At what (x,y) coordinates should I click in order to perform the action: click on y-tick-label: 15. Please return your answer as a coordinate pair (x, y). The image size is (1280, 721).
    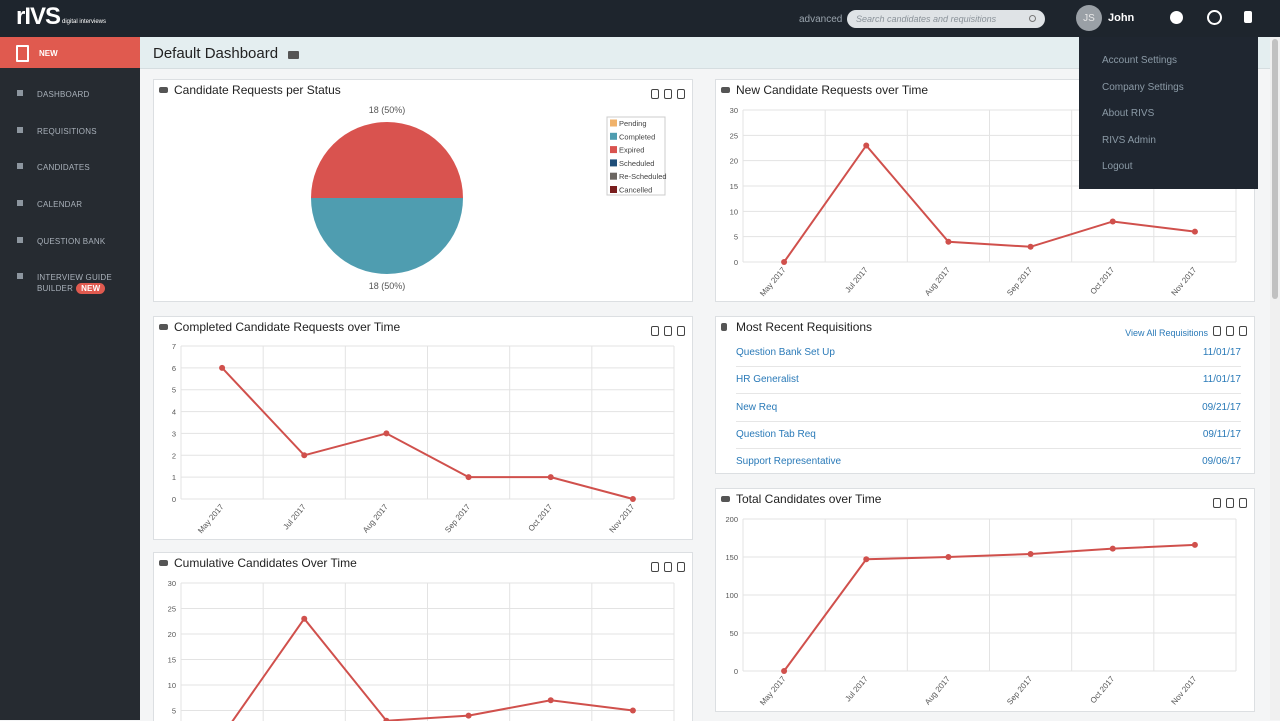
    Looking at the image, I should click on (172, 660).